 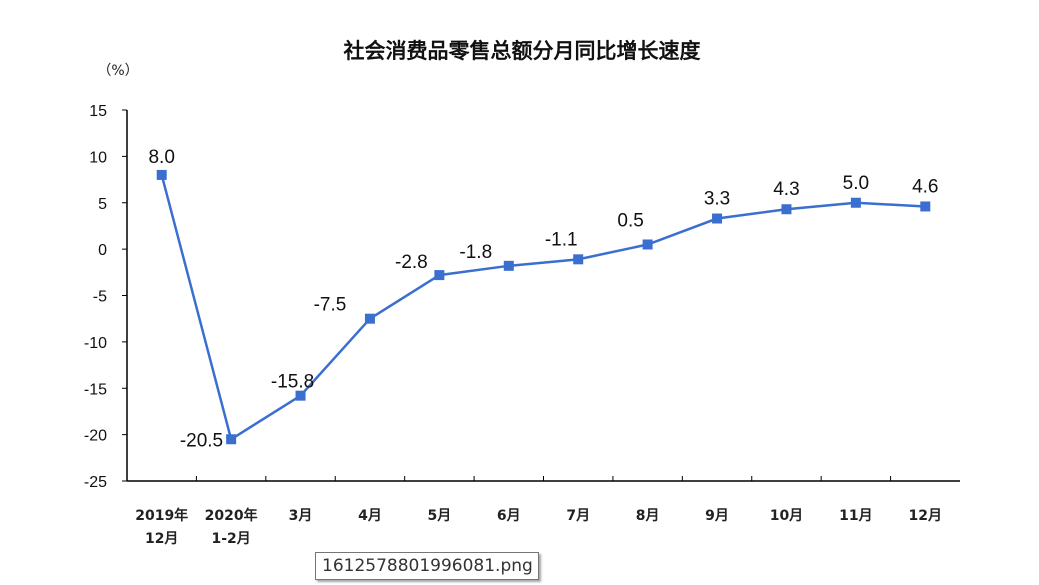 What do you see at coordinates (855, 516) in the screenshot?
I see `x-tick-label: 11月` at bounding box center [855, 516].